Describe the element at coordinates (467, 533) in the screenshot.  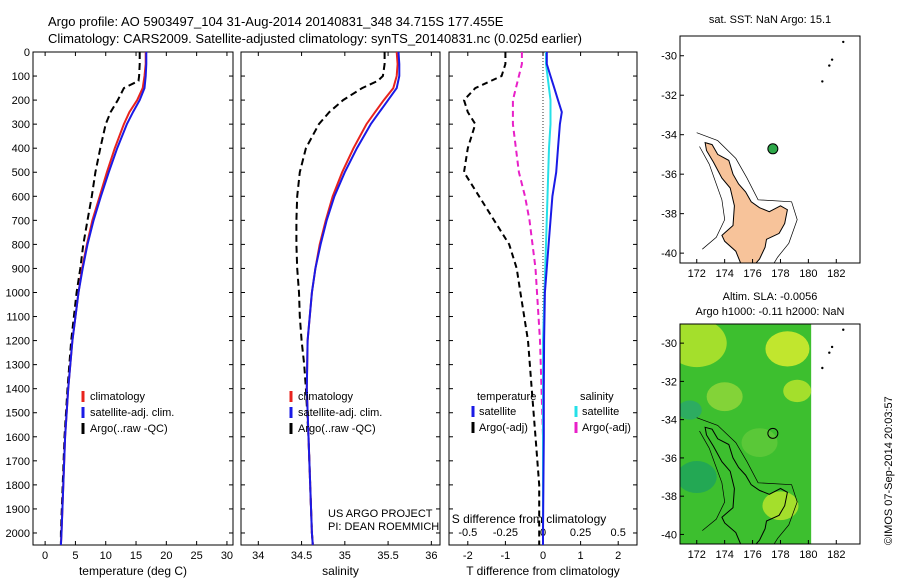
I see `salinity-diff-tick-label: -0.5` at that location.